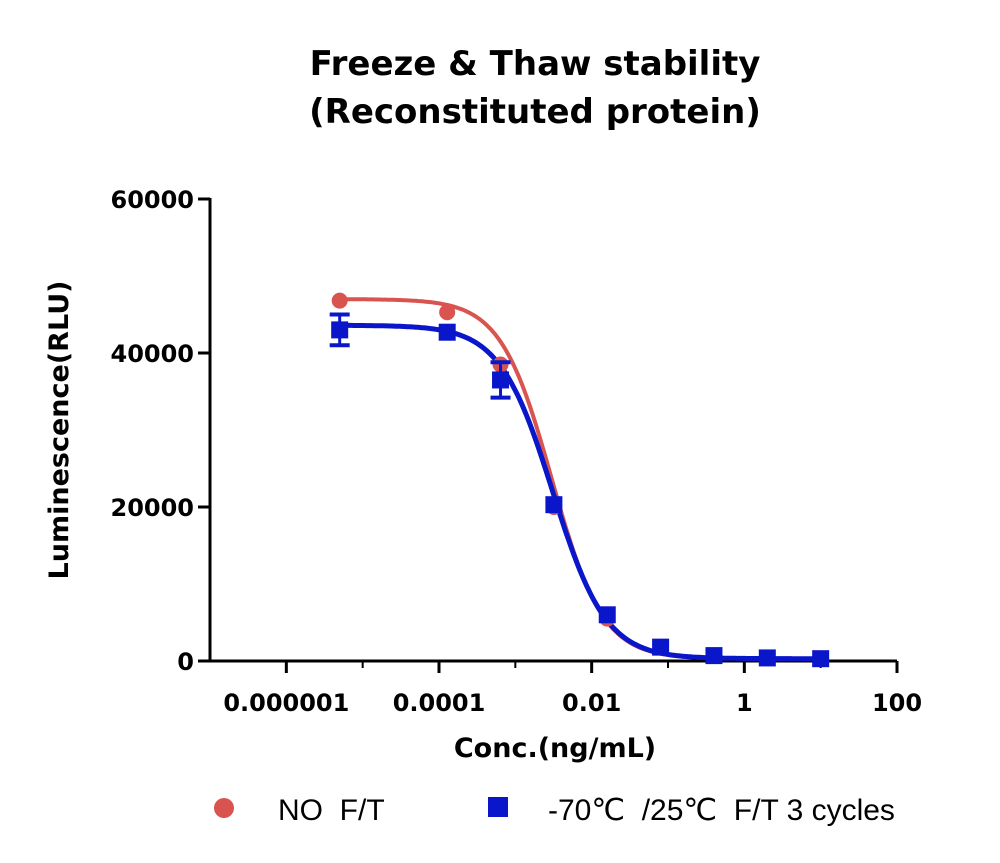  I want to click on legend-label-no-ft: NO F/T, so click(331, 810).